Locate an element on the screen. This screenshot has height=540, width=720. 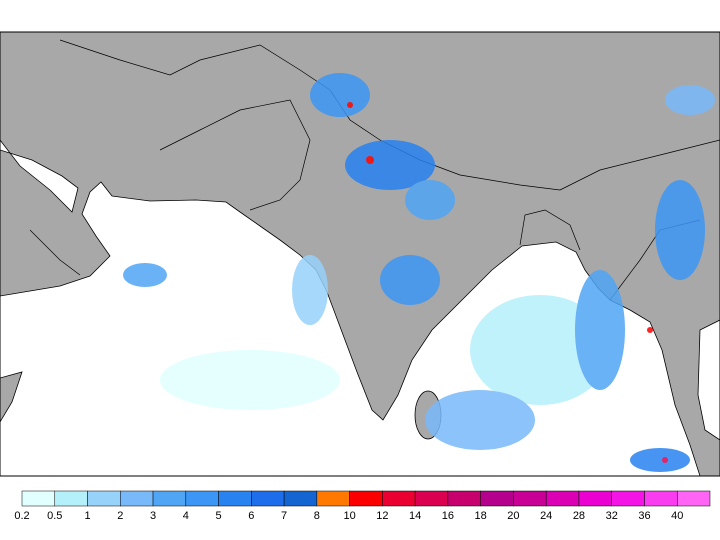
colorbar-label: 8 is located at coordinates (317, 516).